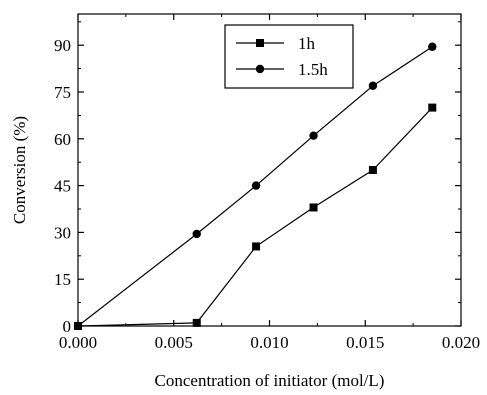  What do you see at coordinates (62, 45) in the screenshot?
I see `y-tick-label: 90` at bounding box center [62, 45].